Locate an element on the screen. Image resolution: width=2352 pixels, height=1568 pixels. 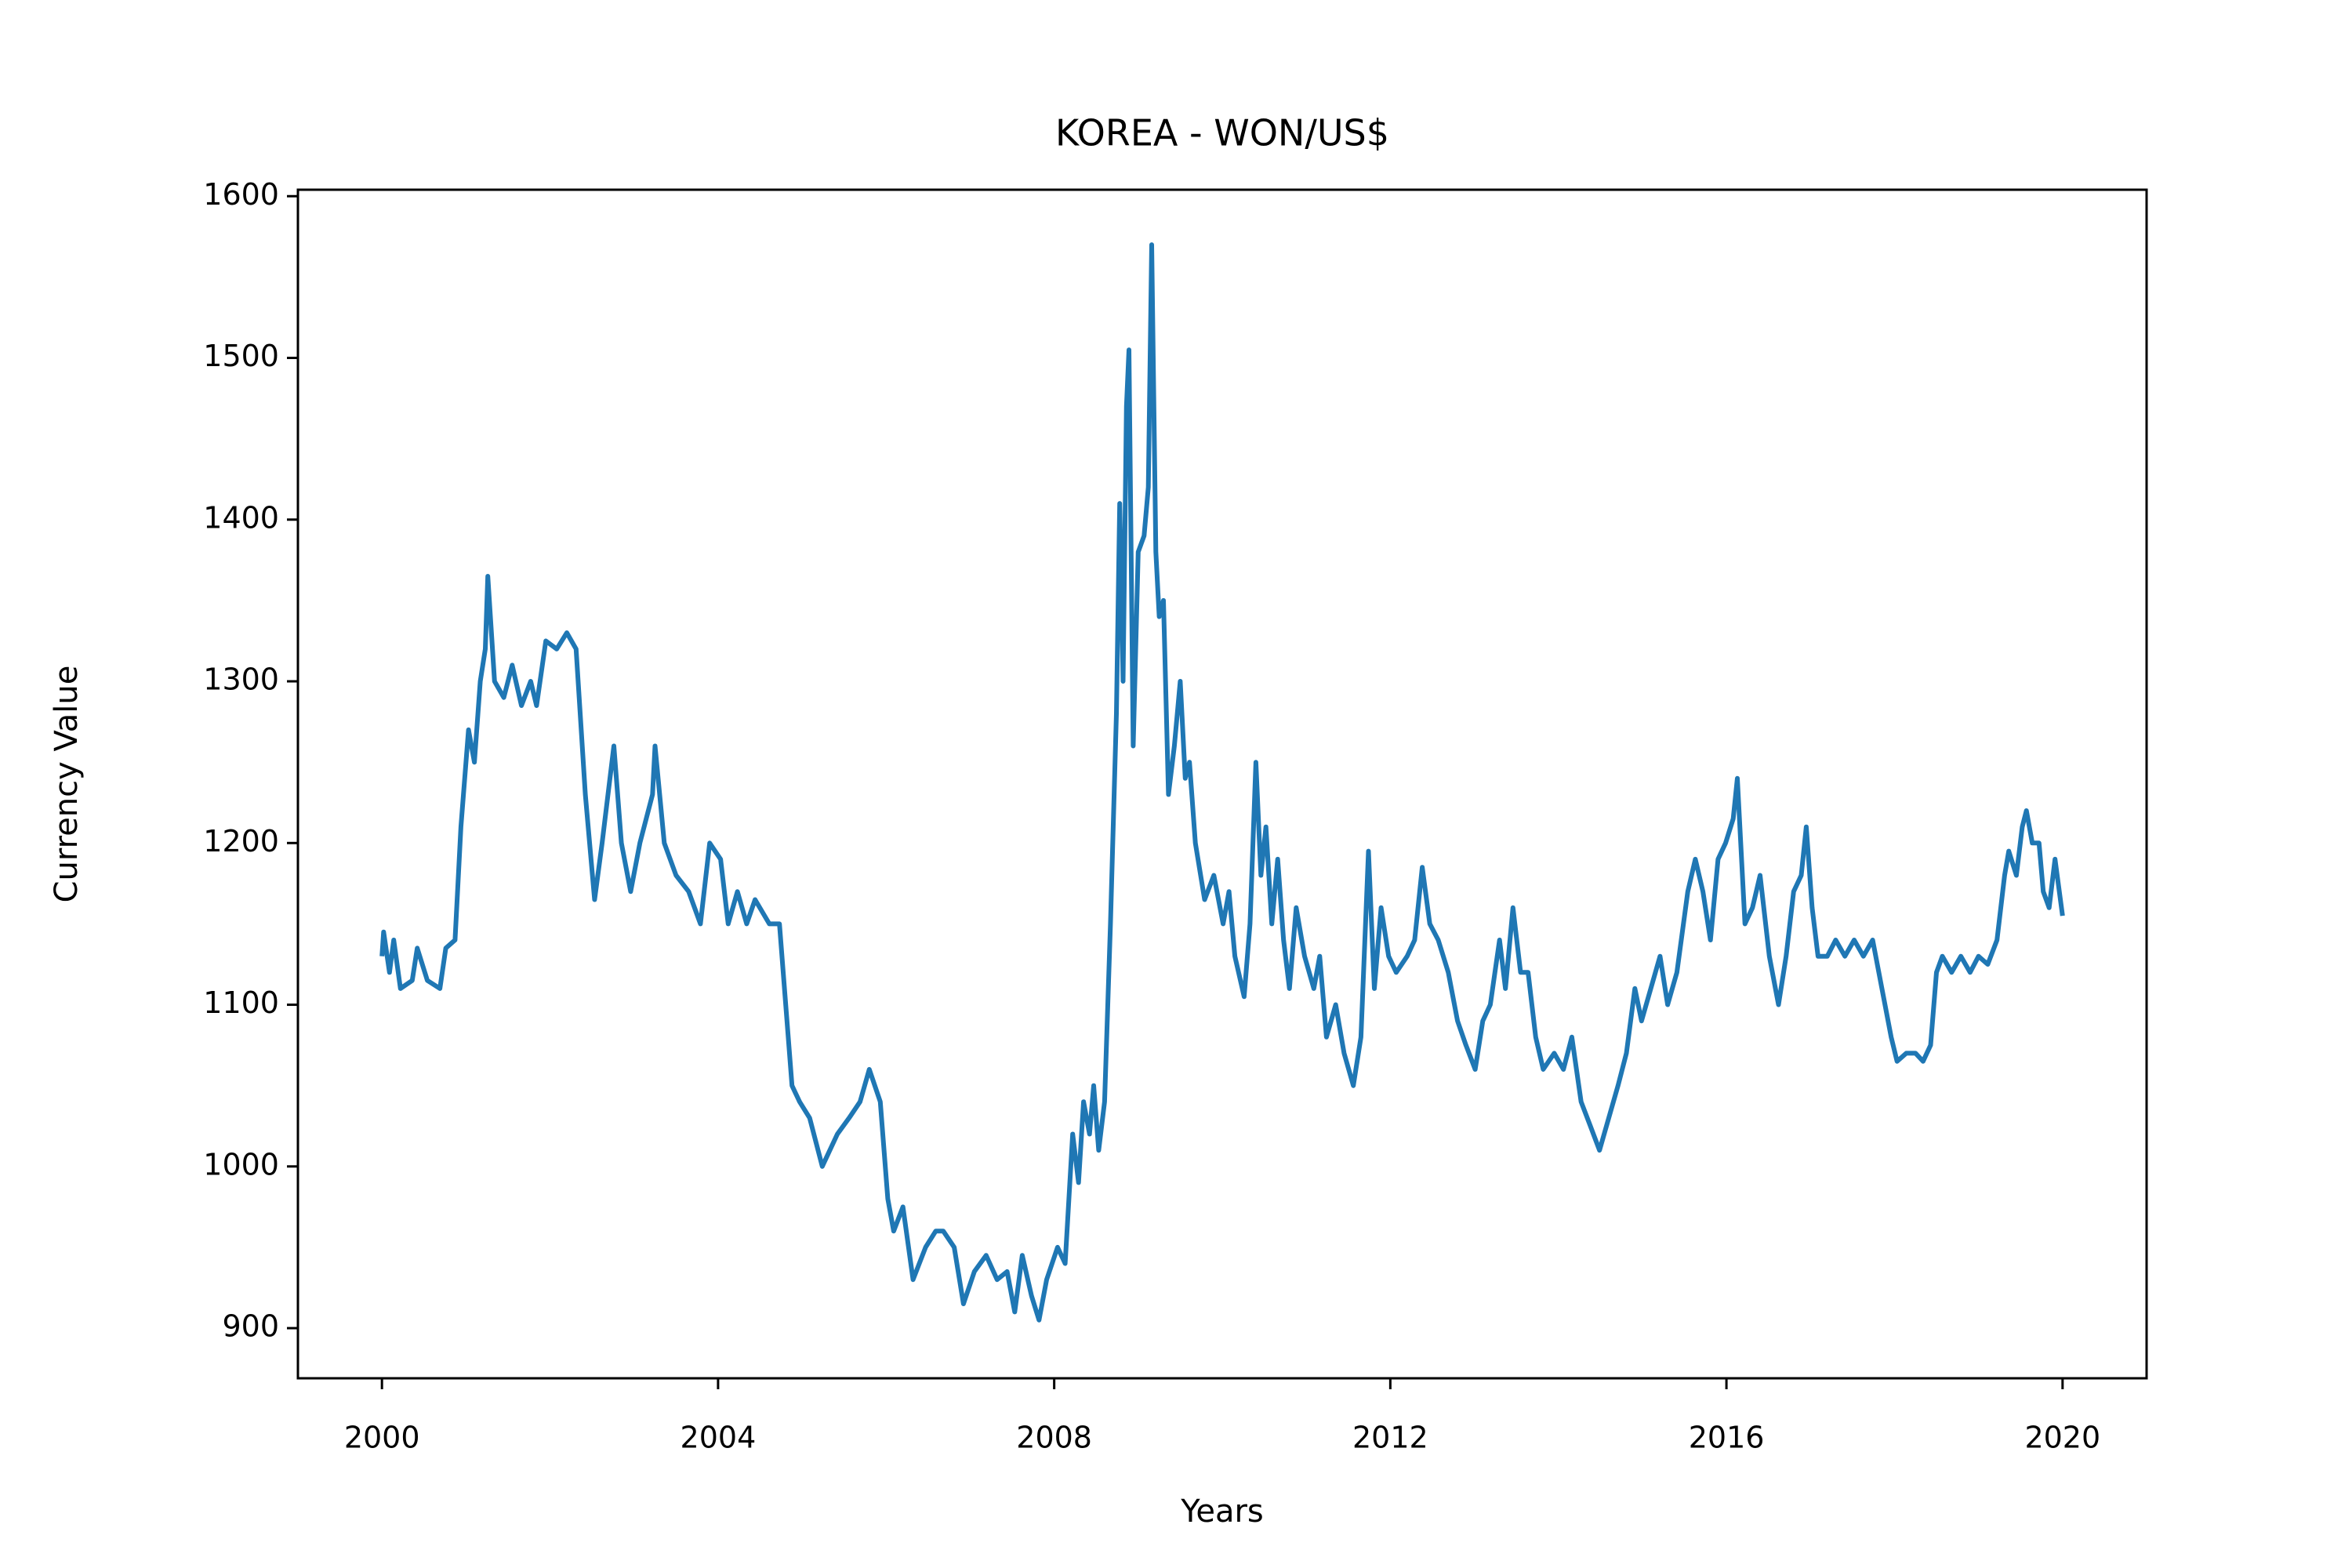
x-tick-label: 2000 is located at coordinates (382, 1438).